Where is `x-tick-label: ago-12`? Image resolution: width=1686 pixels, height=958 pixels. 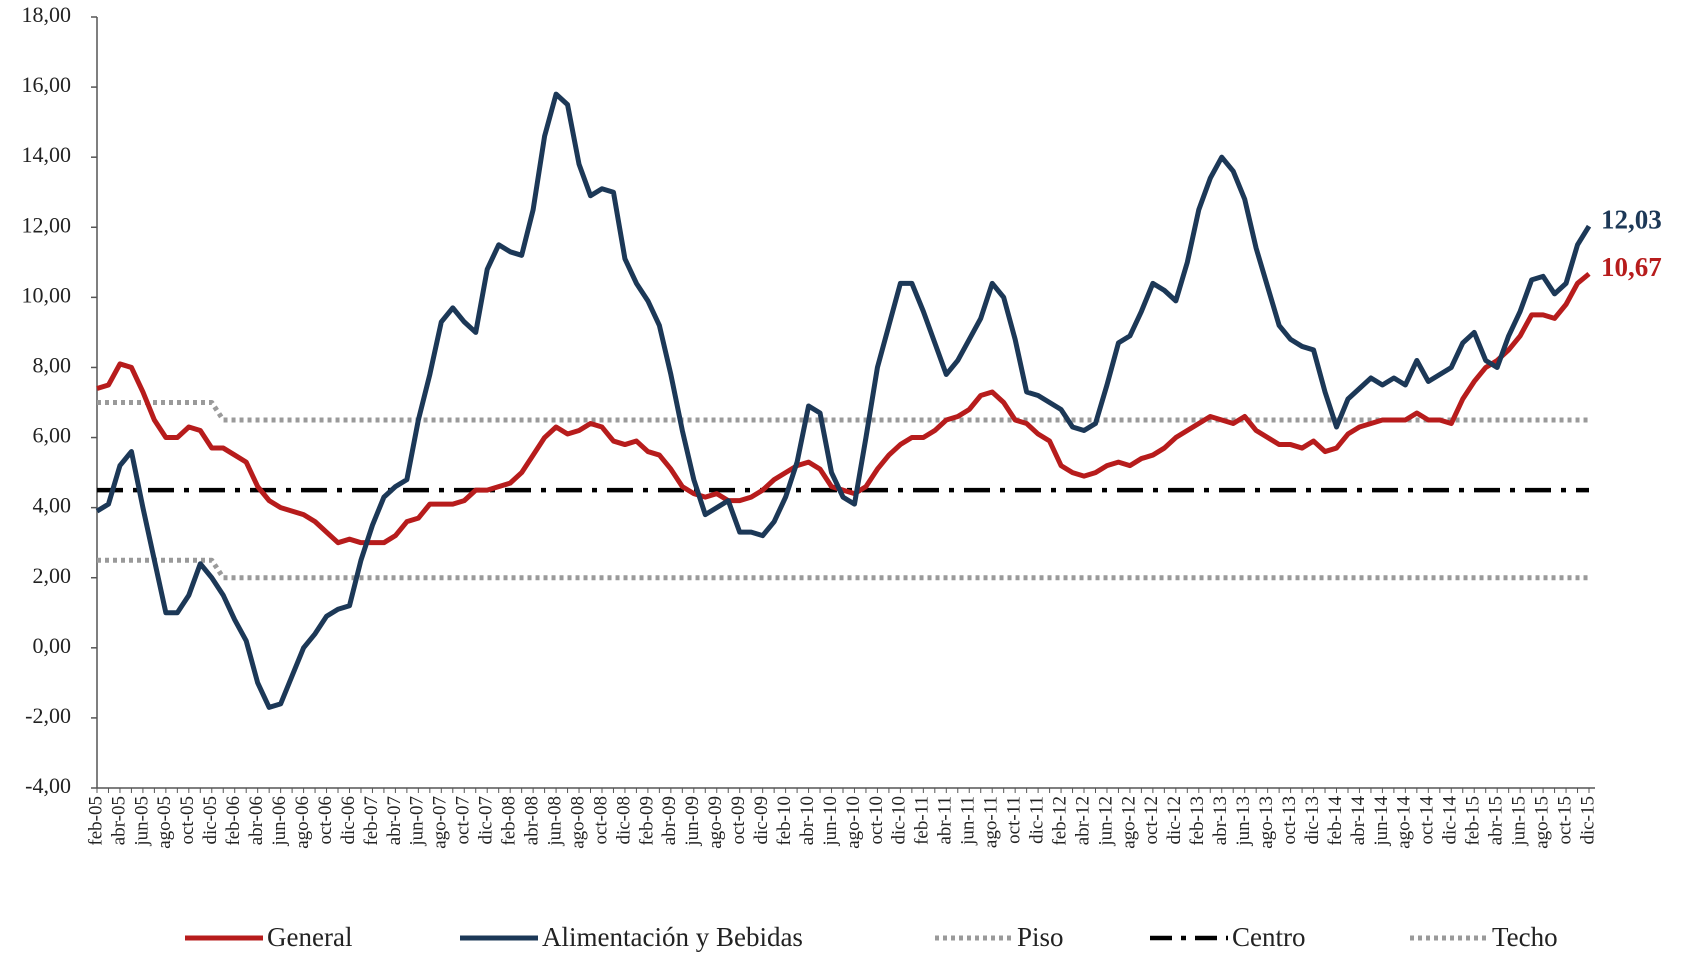 x-tick-label: ago-12 is located at coordinates (1128, 822).